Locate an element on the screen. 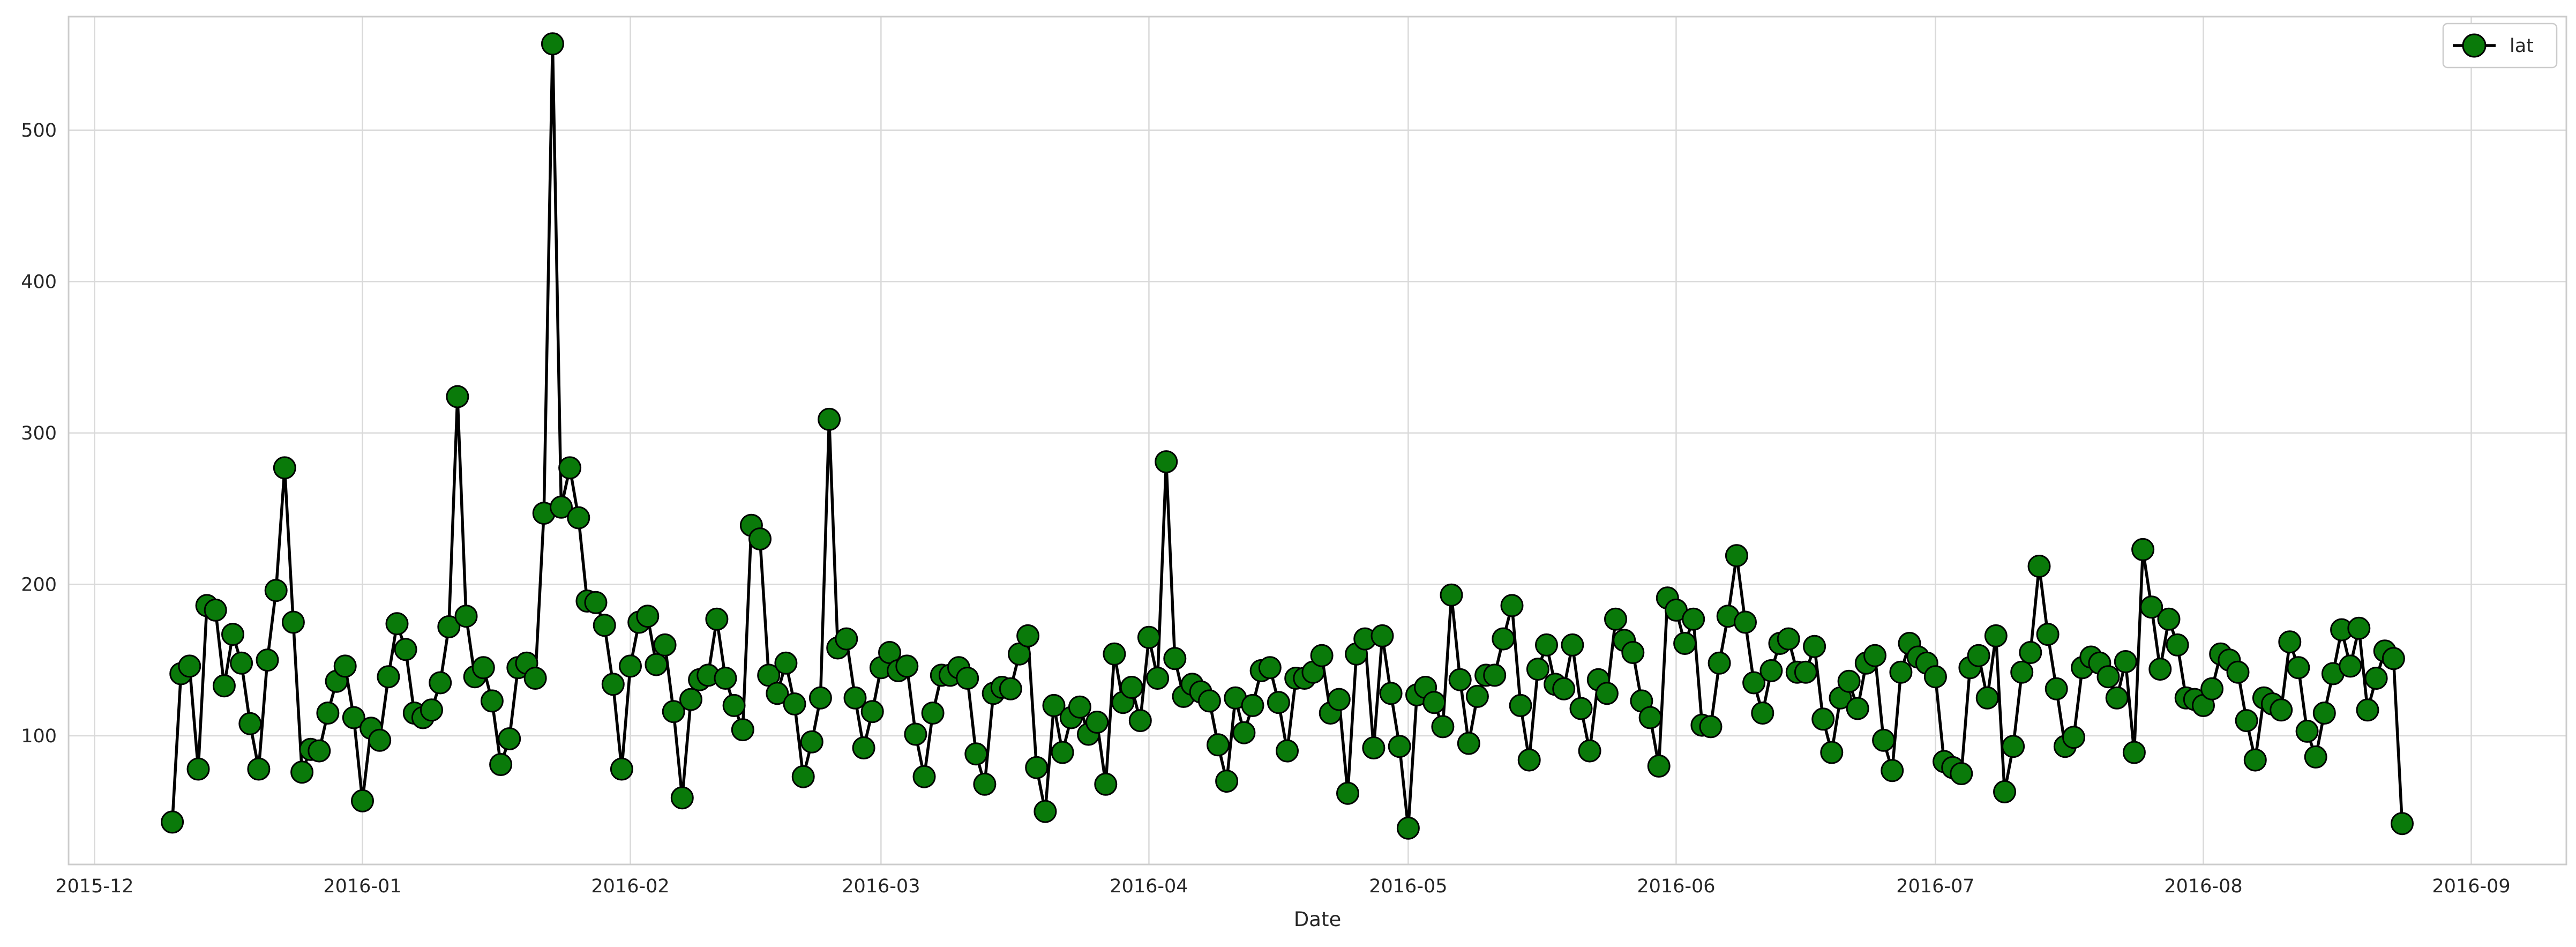 The width and height of the screenshot is (2576, 947). y-tick-label: 100 is located at coordinates (39, 736).